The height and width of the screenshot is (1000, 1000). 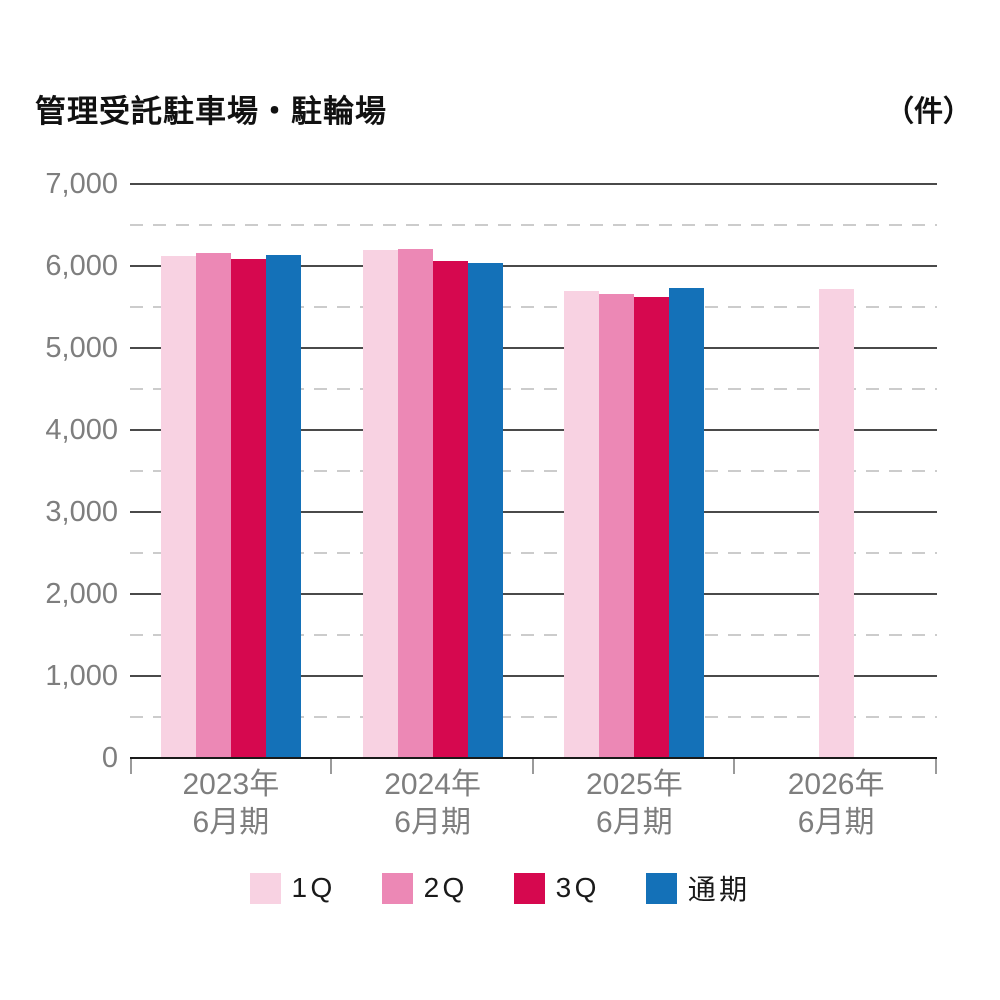 What do you see at coordinates (415, 503) in the screenshot?
I see `bar-2Q-2024年6月期` at bounding box center [415, 503].